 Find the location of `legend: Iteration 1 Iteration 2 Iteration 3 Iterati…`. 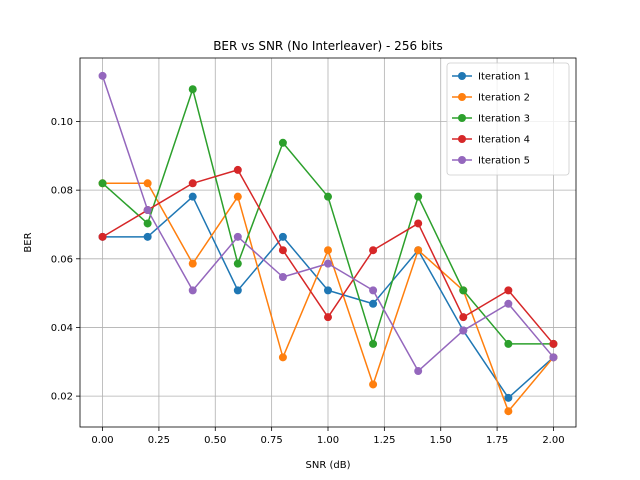

legend: Iteration 1 Iteration 2 Iteration 3 Iterati… is located at coordinates (508, 119).